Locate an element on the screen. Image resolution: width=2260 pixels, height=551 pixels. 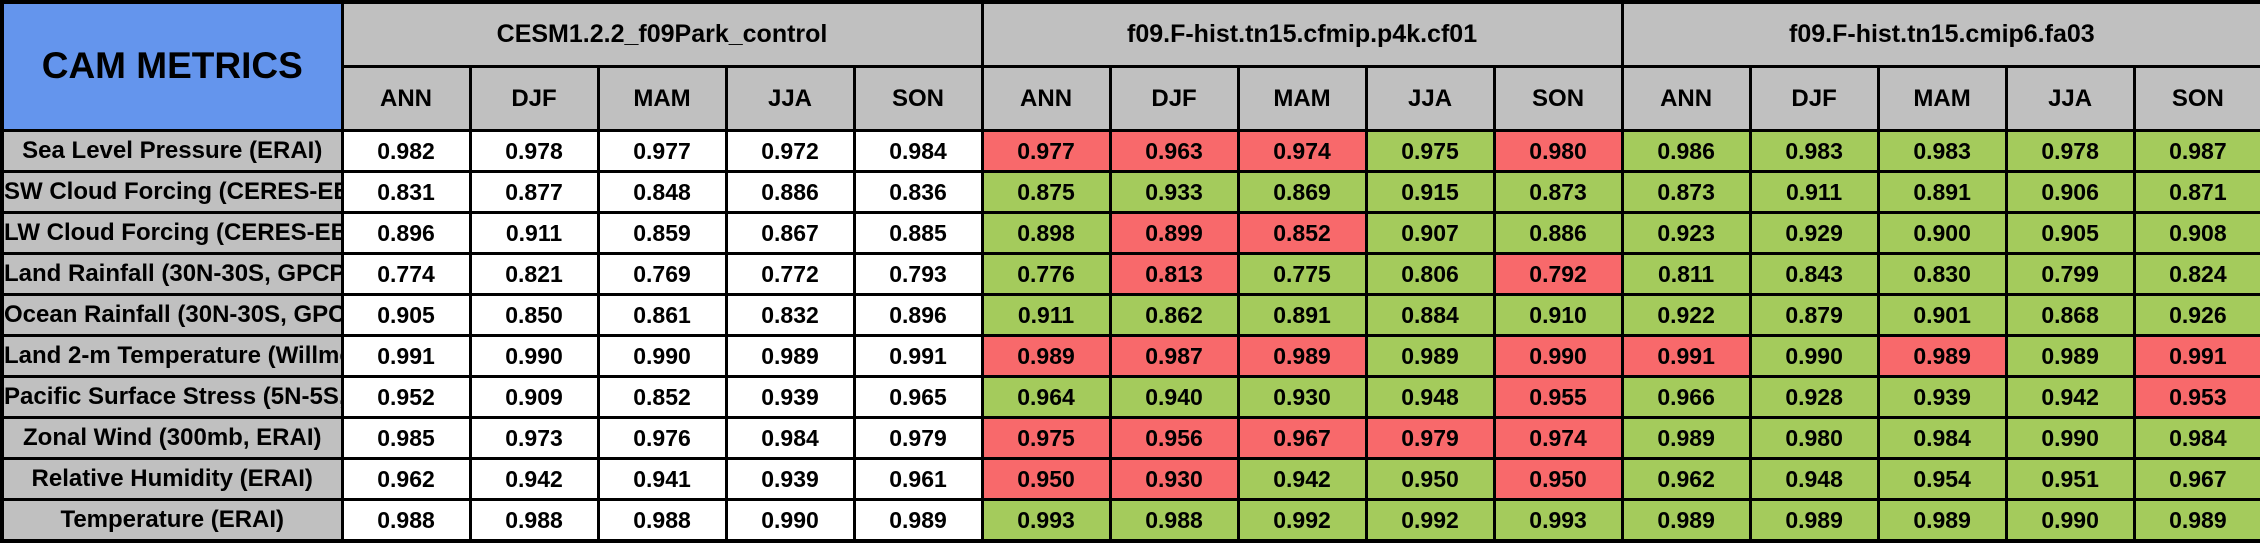
metric-value-cell: 0.939 is located at coordinates (790, 397).